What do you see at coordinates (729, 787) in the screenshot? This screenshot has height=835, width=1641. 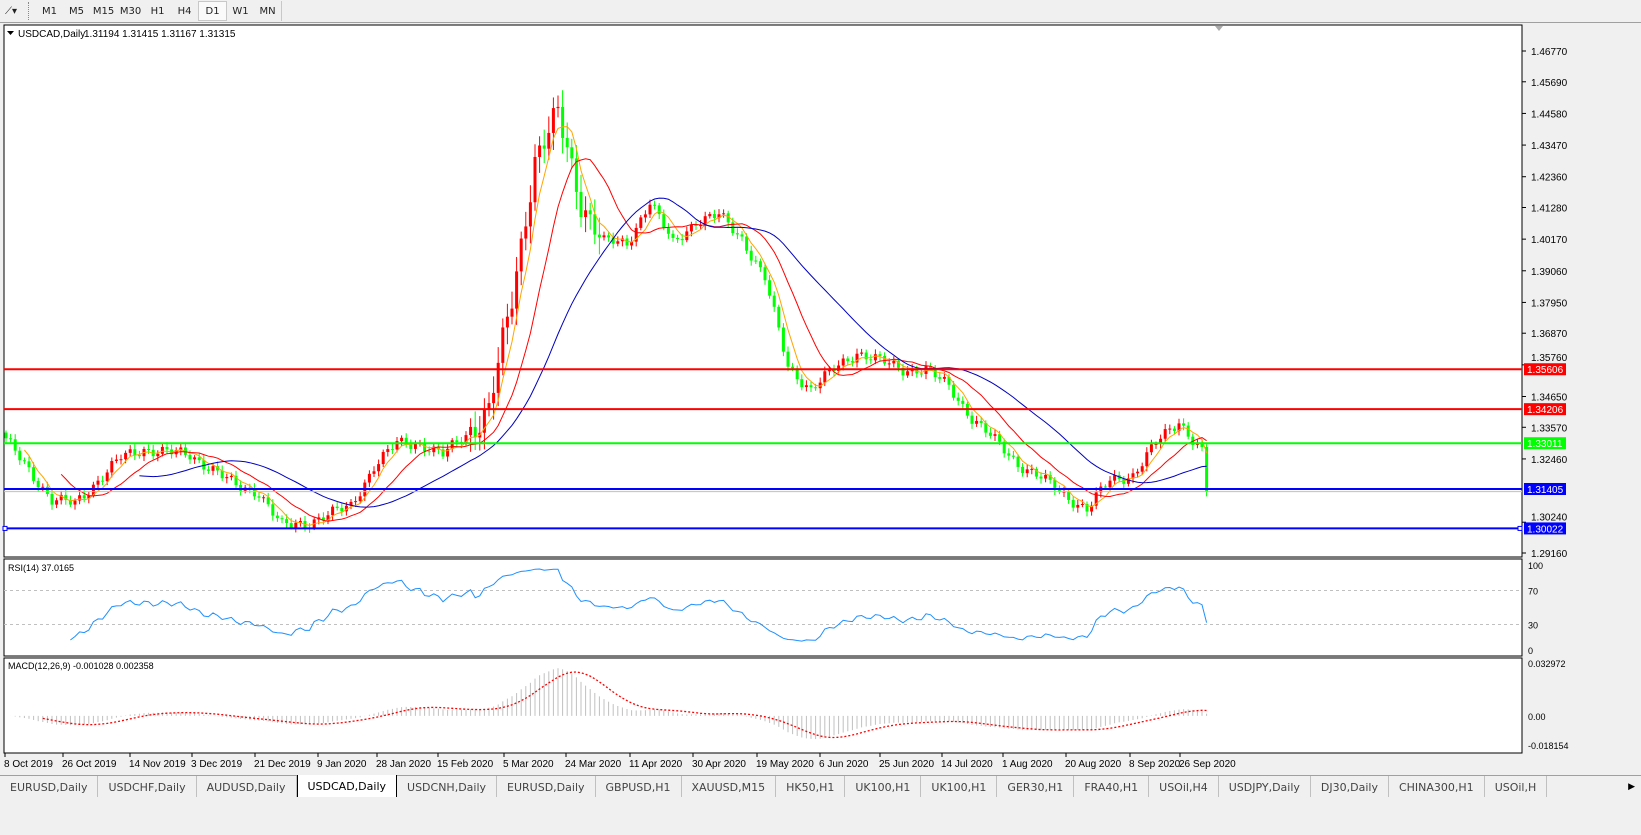 I see `chart-tab: XAUUSD,M15` at bounding box center [729, 787].